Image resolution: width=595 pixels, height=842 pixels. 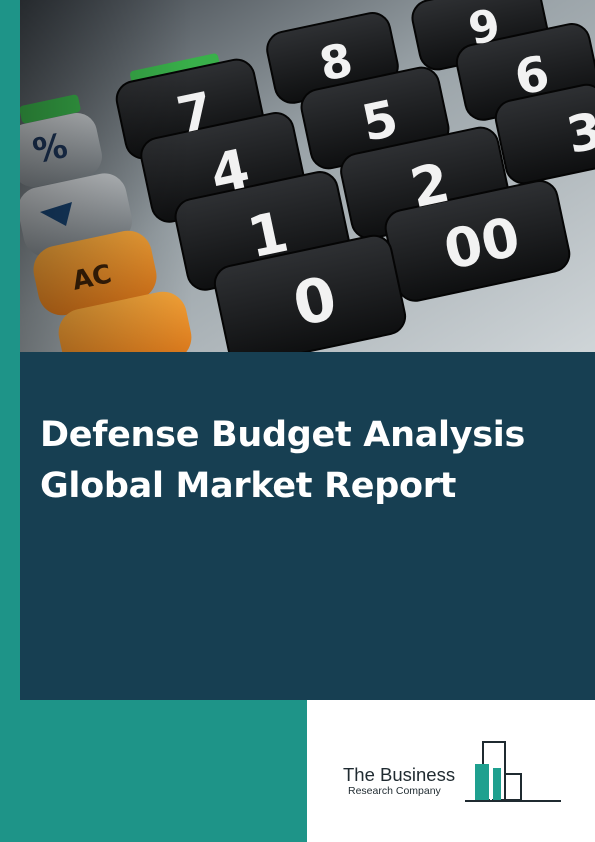 I want to click on report-title-line-1: Defense Budget Analysis, so click(x=282, y=435).